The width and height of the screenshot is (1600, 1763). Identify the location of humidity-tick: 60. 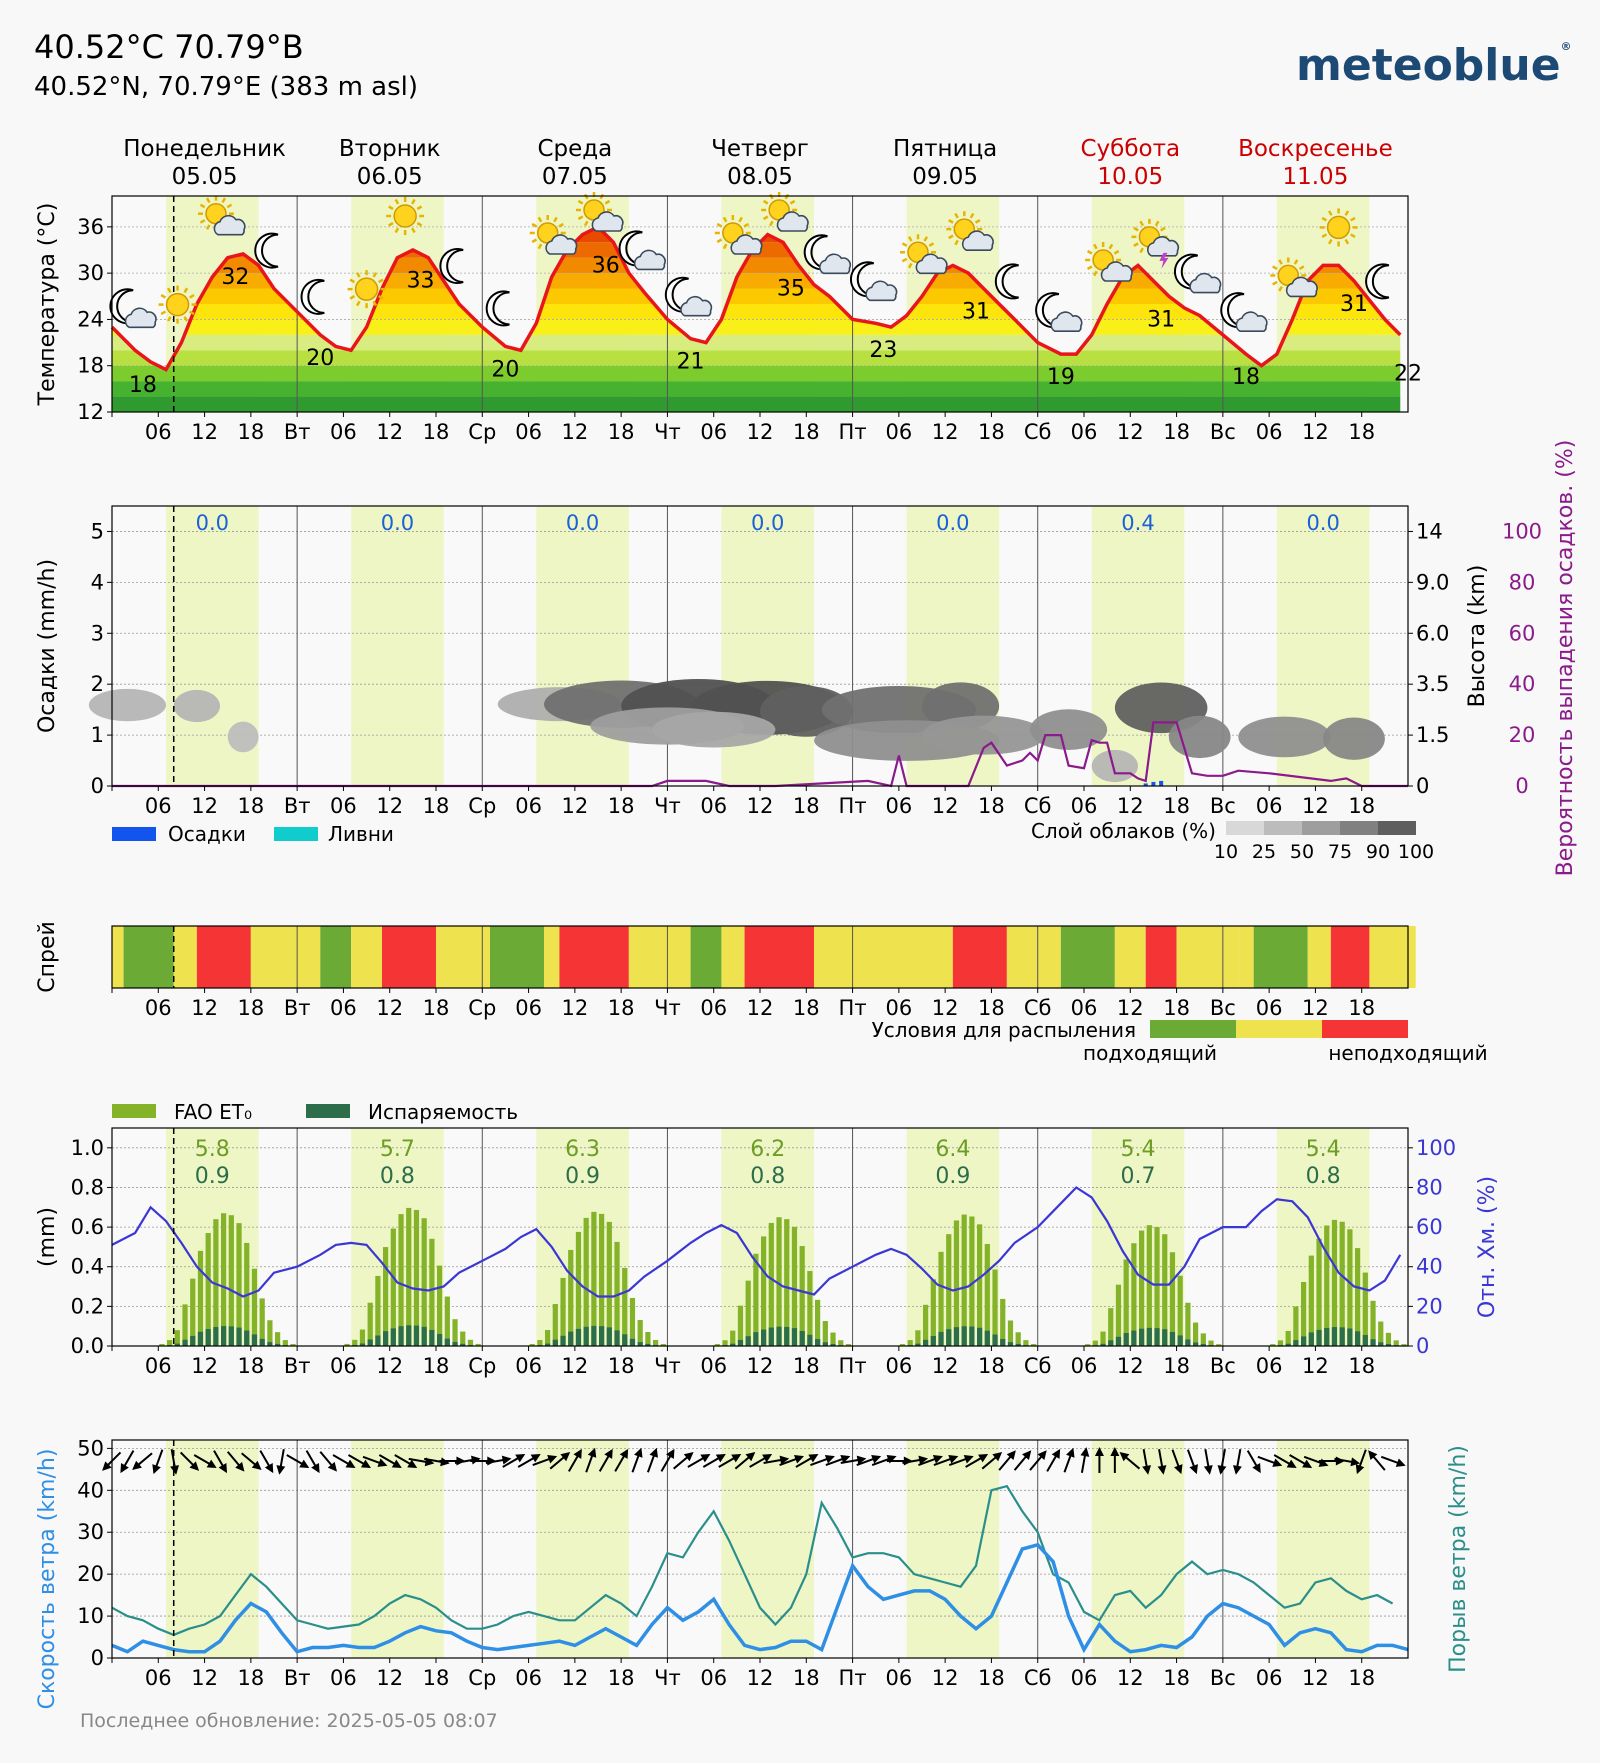
(1429, 1227).